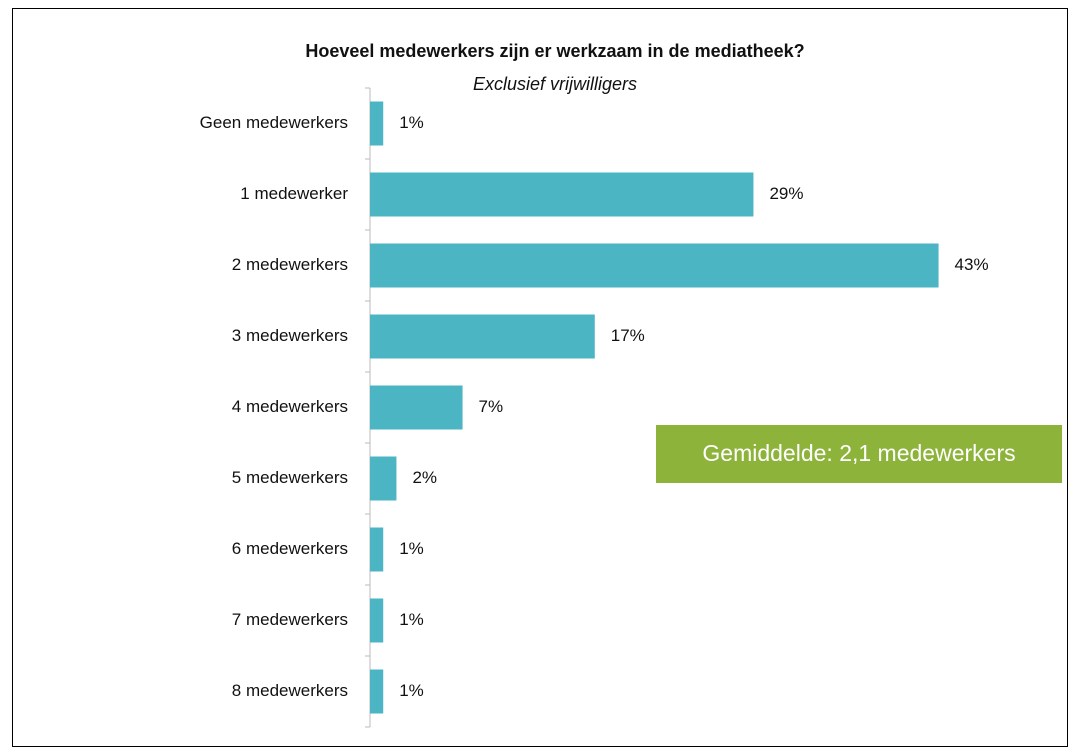 This screenshot has width=1076, height=756. What do you see at coordinates (290, 335) in the screenshot?
I see `y-tick-label: 3 medewerkers` at bounding box center [290, 335].